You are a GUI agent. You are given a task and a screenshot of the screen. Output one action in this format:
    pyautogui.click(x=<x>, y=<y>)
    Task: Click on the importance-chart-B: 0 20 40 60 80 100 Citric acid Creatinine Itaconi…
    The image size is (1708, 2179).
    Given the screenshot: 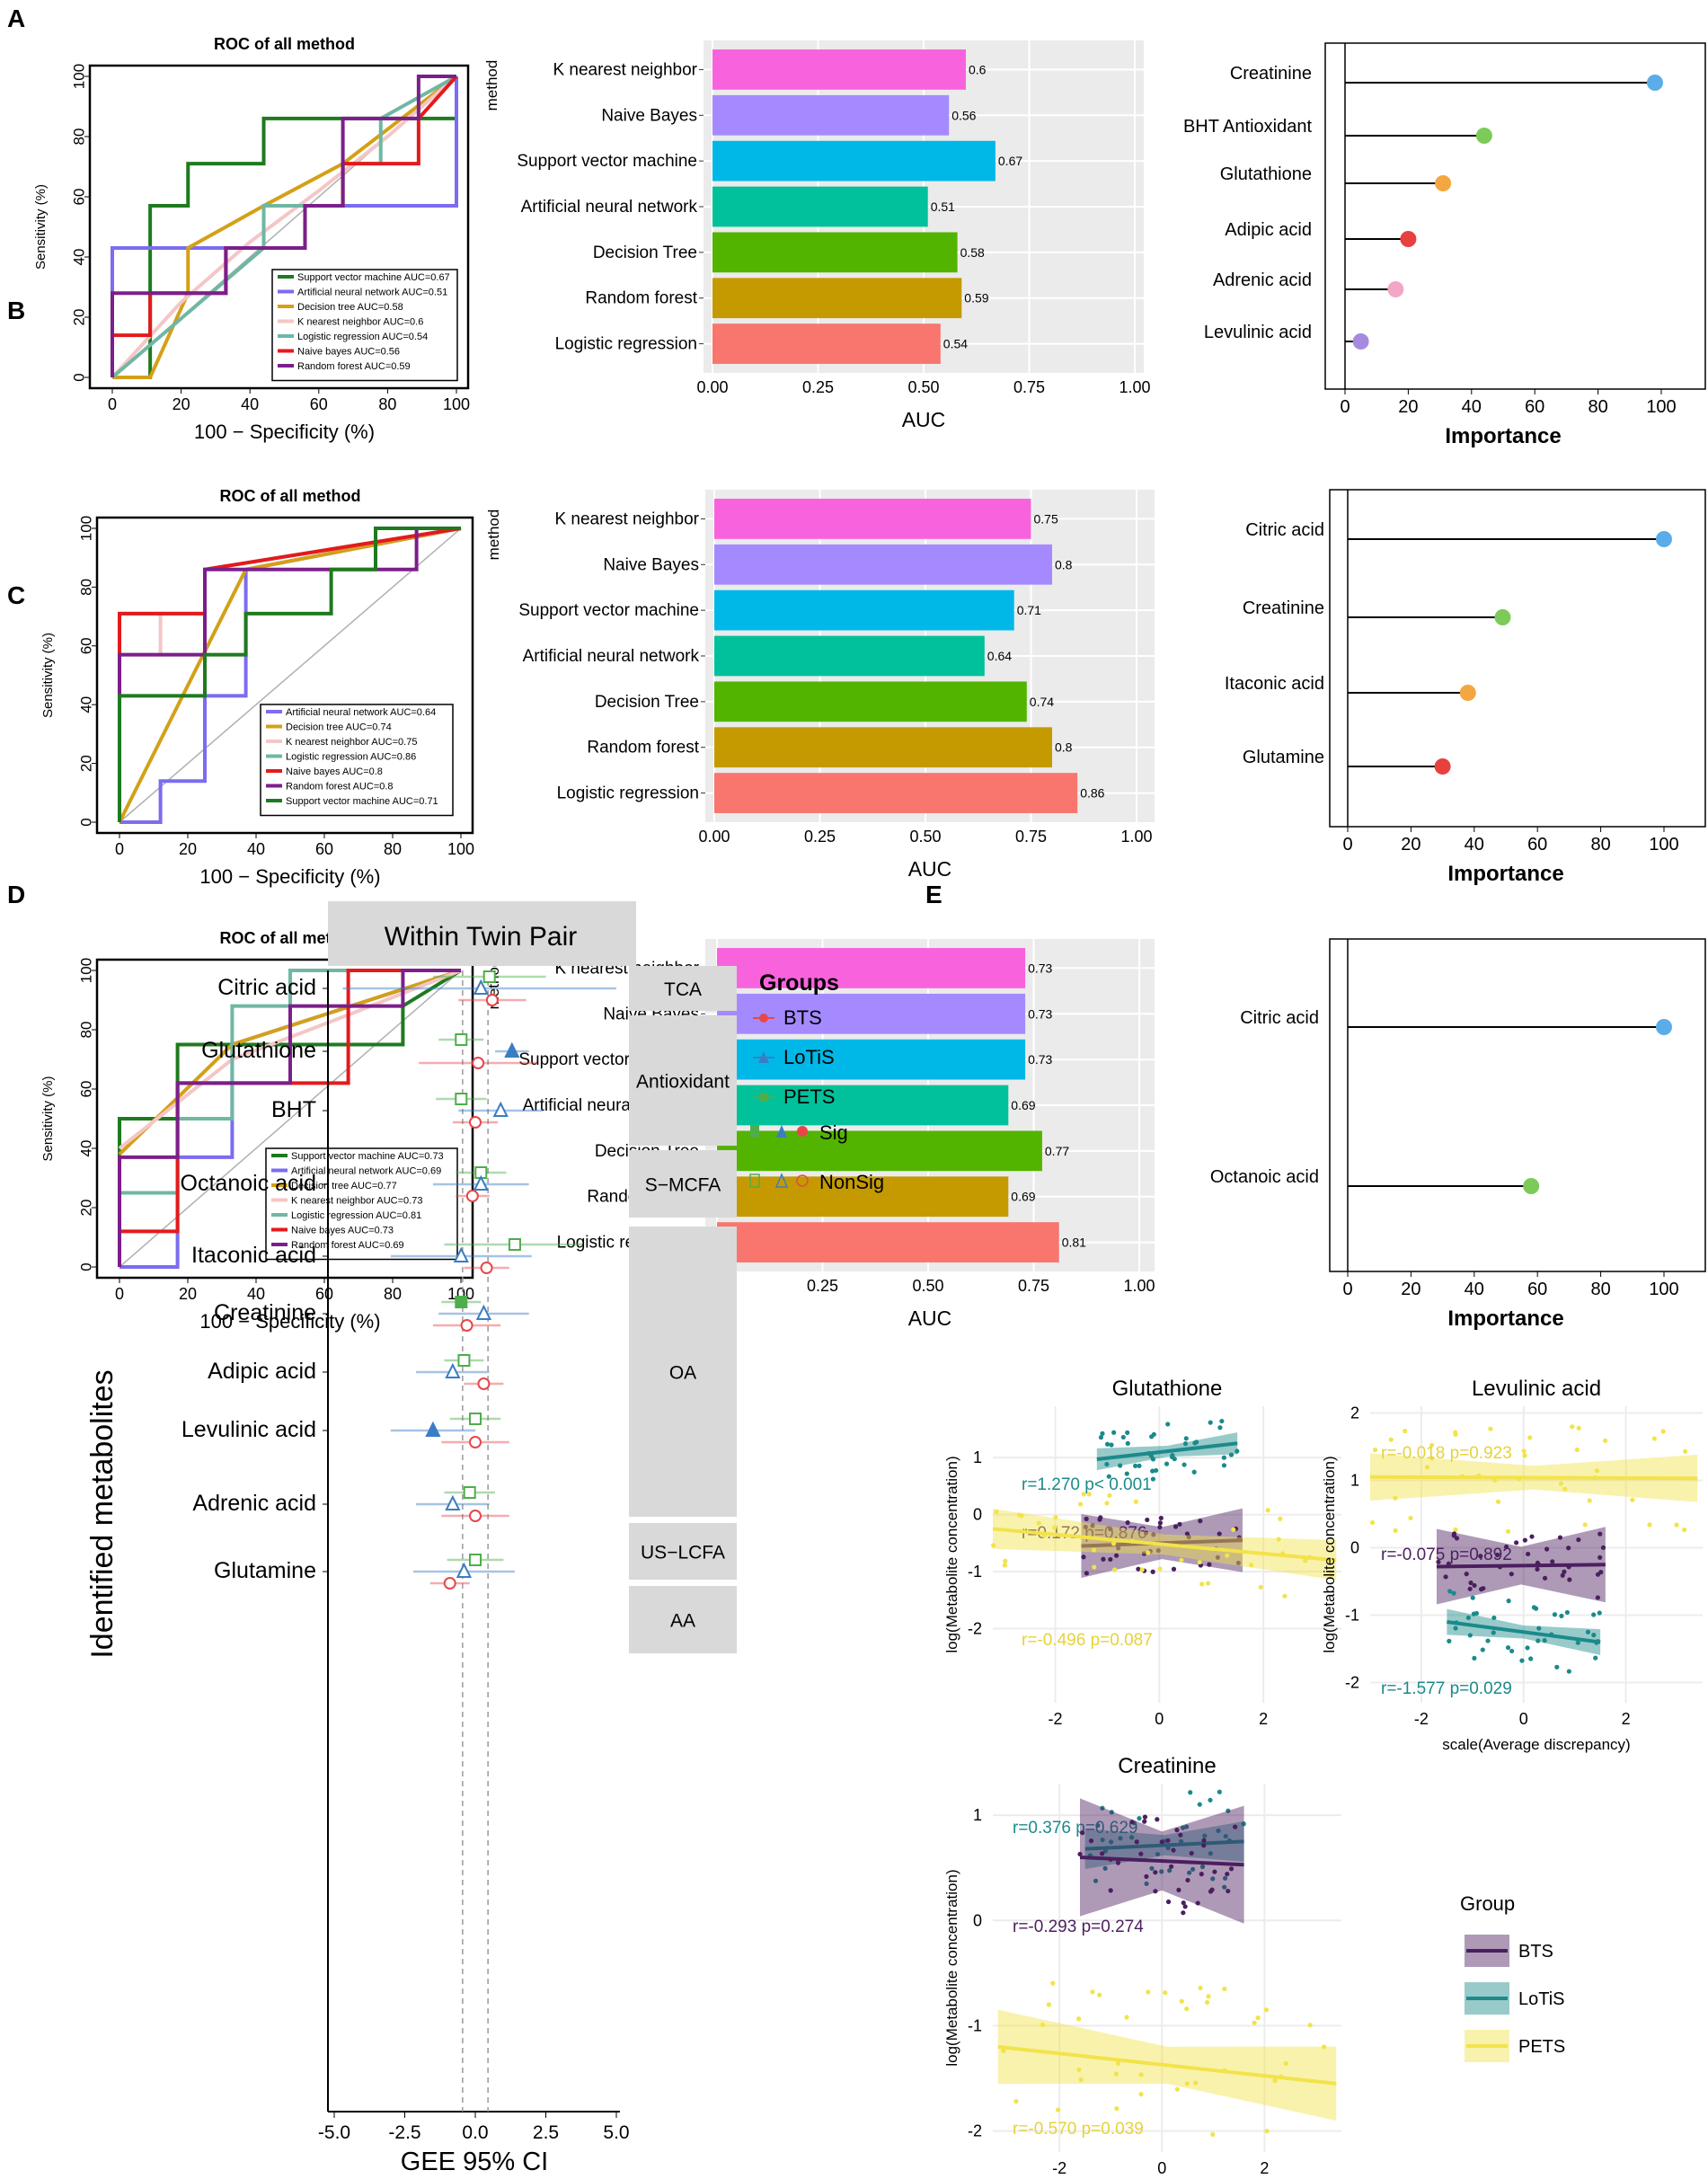 What is the action you would take?
    pyautogui.click(x=1465, y=688)
    